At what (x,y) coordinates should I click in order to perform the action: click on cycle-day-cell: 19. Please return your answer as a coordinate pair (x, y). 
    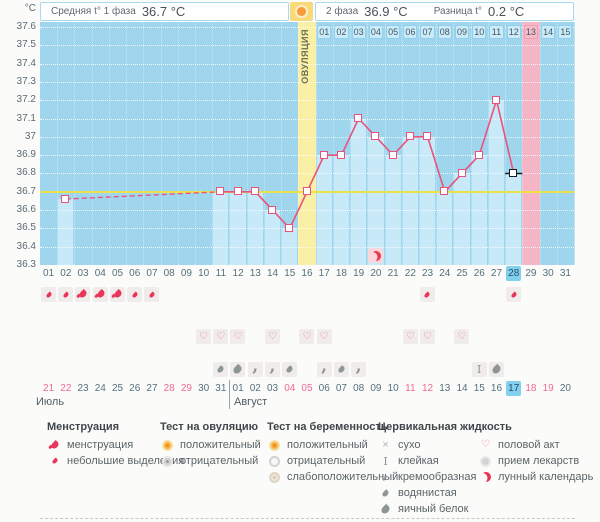
    Looking at the image, I should click on (359, 273).